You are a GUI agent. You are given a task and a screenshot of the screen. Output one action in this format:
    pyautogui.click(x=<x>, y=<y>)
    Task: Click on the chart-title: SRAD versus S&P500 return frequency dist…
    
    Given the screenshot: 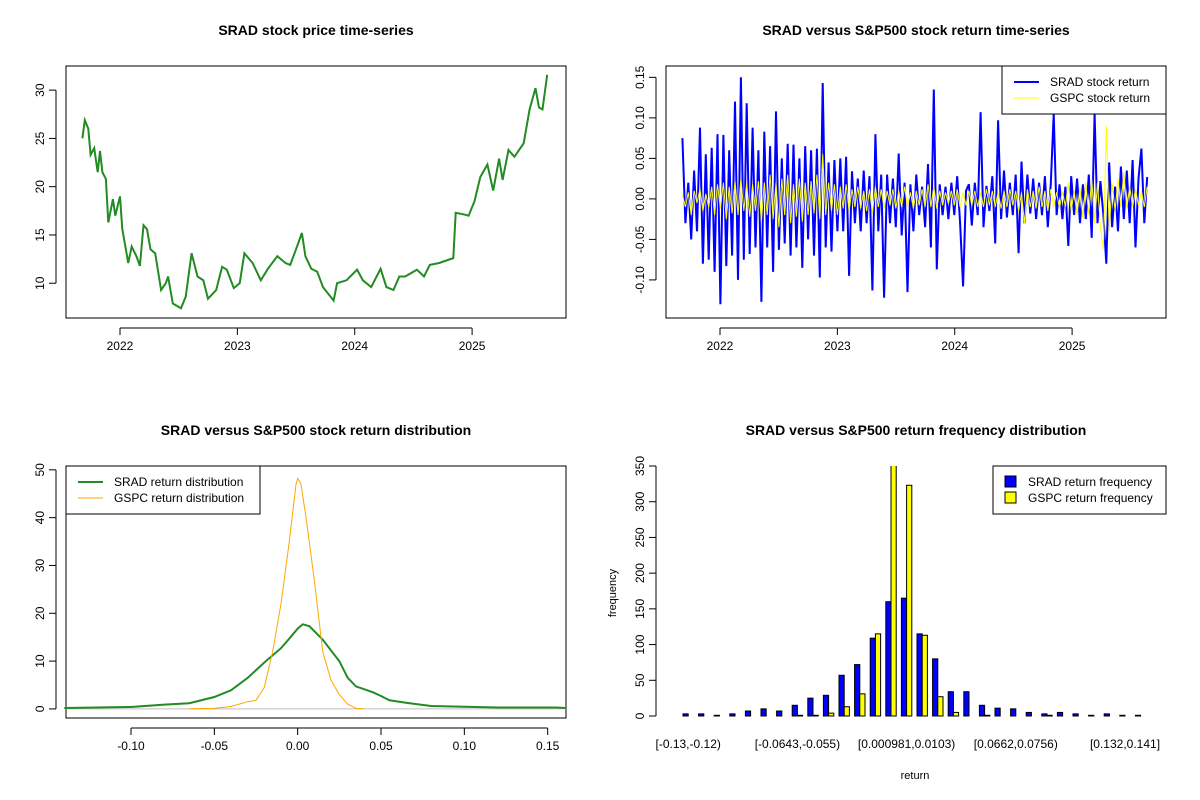 What is the action you would take?
    pyautogui.click(x=916, y=430)
    